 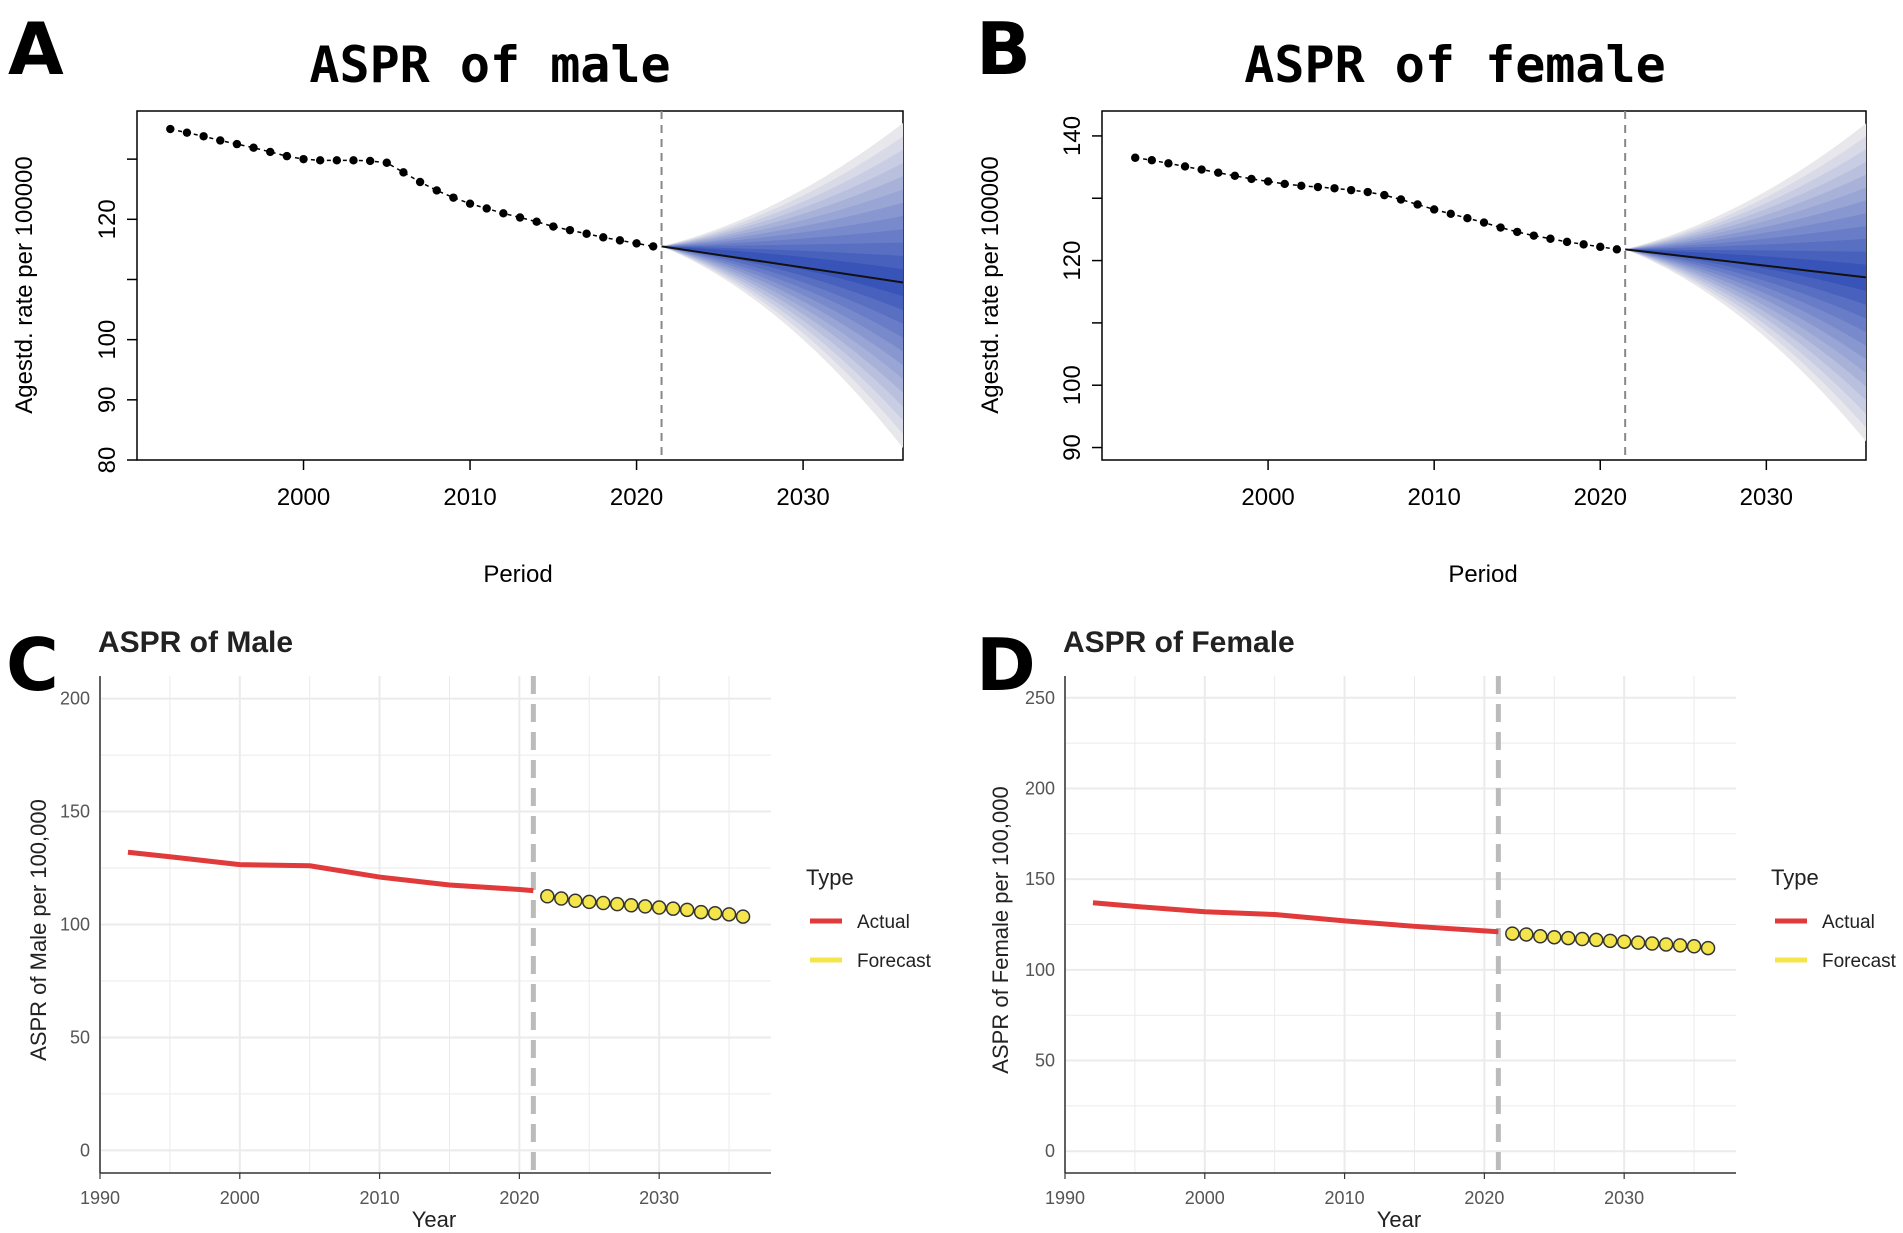 What do you see at coordinates (75, 812) in the screenshot?
I see `y-tick-label: 150` at bounding box center [75, 812].